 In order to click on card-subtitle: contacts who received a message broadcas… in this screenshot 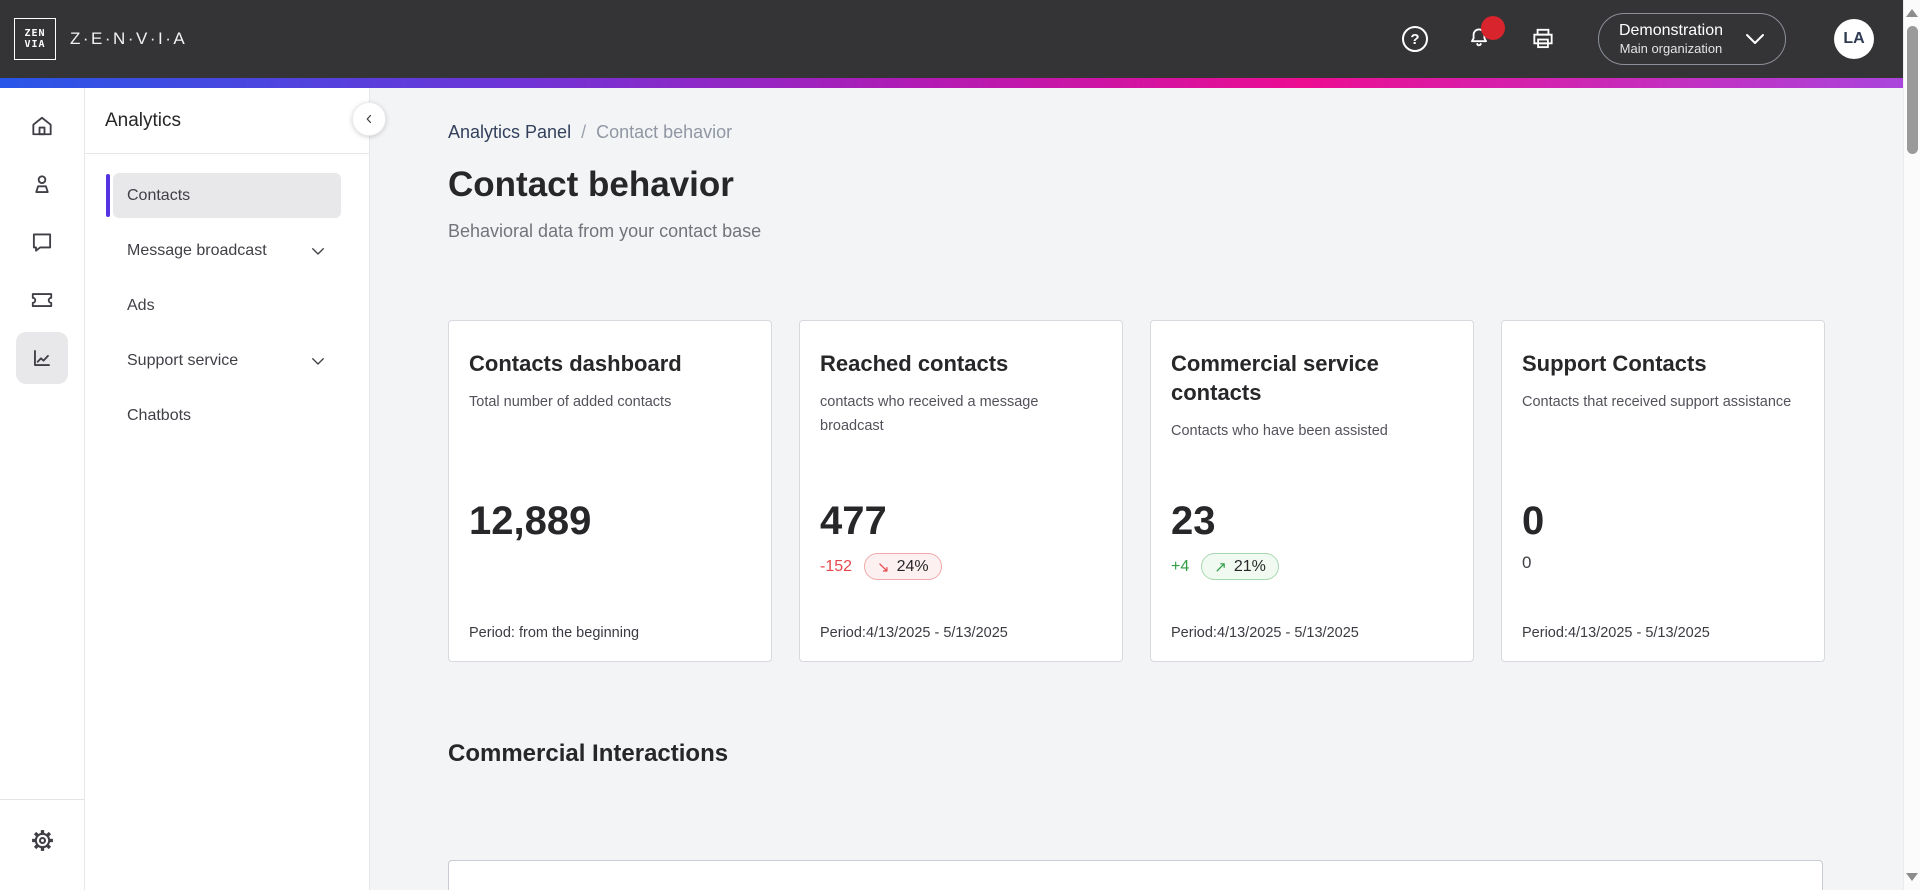, I will do `click(929, 414)`.